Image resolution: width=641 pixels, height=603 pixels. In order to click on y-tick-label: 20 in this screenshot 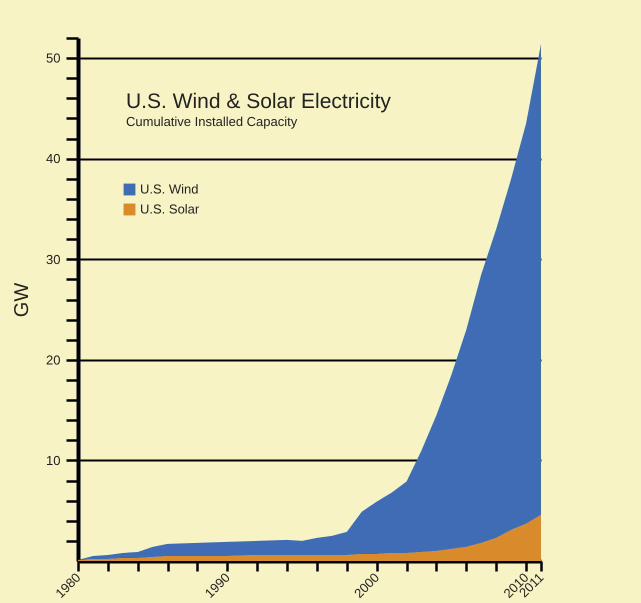, I will do `click(53, 360)`.